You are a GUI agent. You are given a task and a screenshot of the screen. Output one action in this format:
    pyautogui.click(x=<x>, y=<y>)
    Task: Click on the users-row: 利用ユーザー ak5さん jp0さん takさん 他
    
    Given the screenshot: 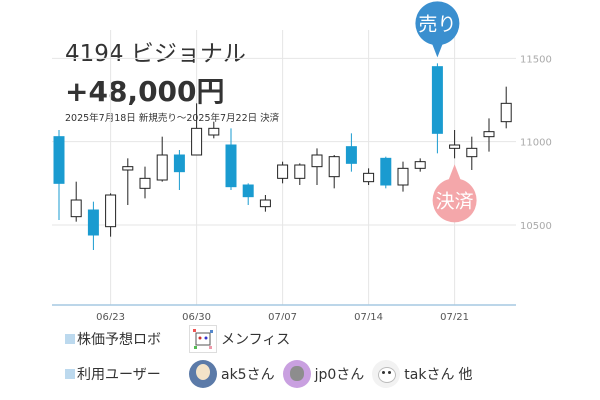 What is the action you would take?
    pyautogui.click(x=268, y=374)
    